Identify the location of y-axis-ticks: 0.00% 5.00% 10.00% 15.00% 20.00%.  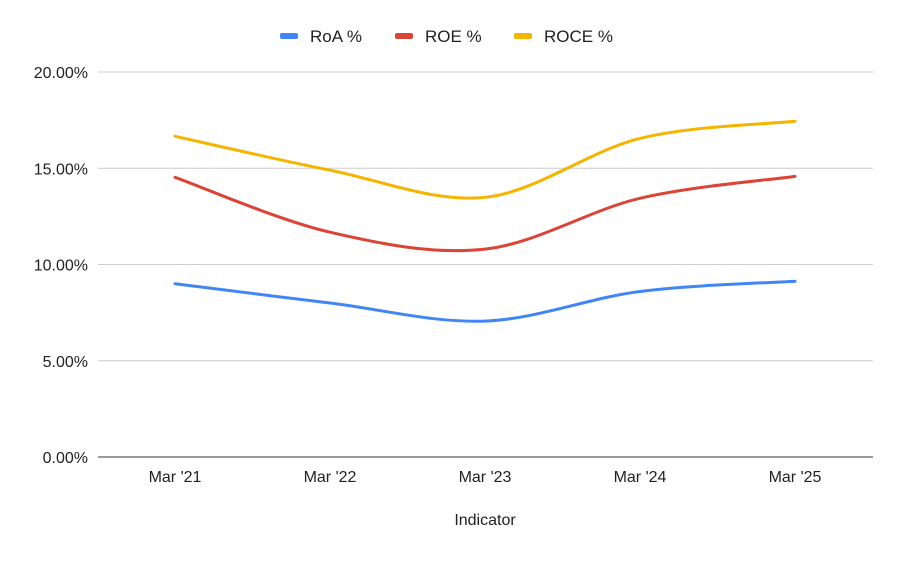
(61, 266).